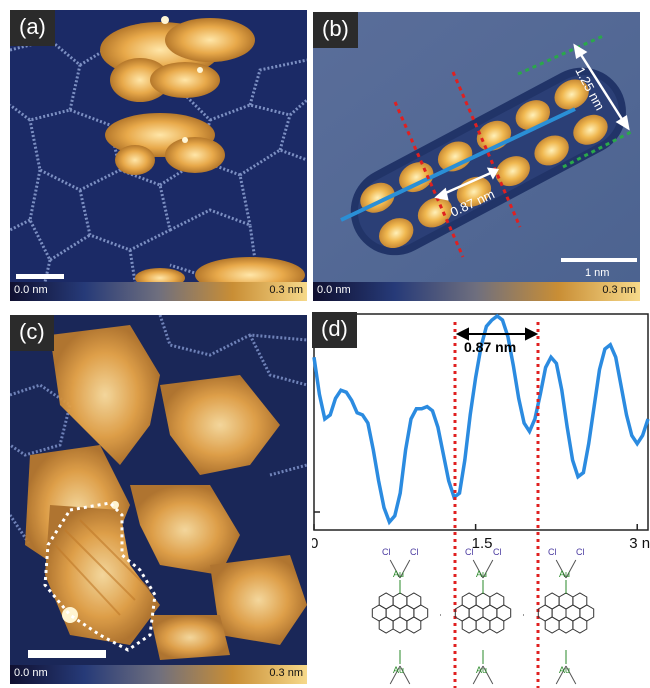 Image resolution: width=650 pixels, height=688 pixels. What do you see at coordinates (100, 576) in the screenshot?
I see `domain-outline` at bounding box center [100, 576].